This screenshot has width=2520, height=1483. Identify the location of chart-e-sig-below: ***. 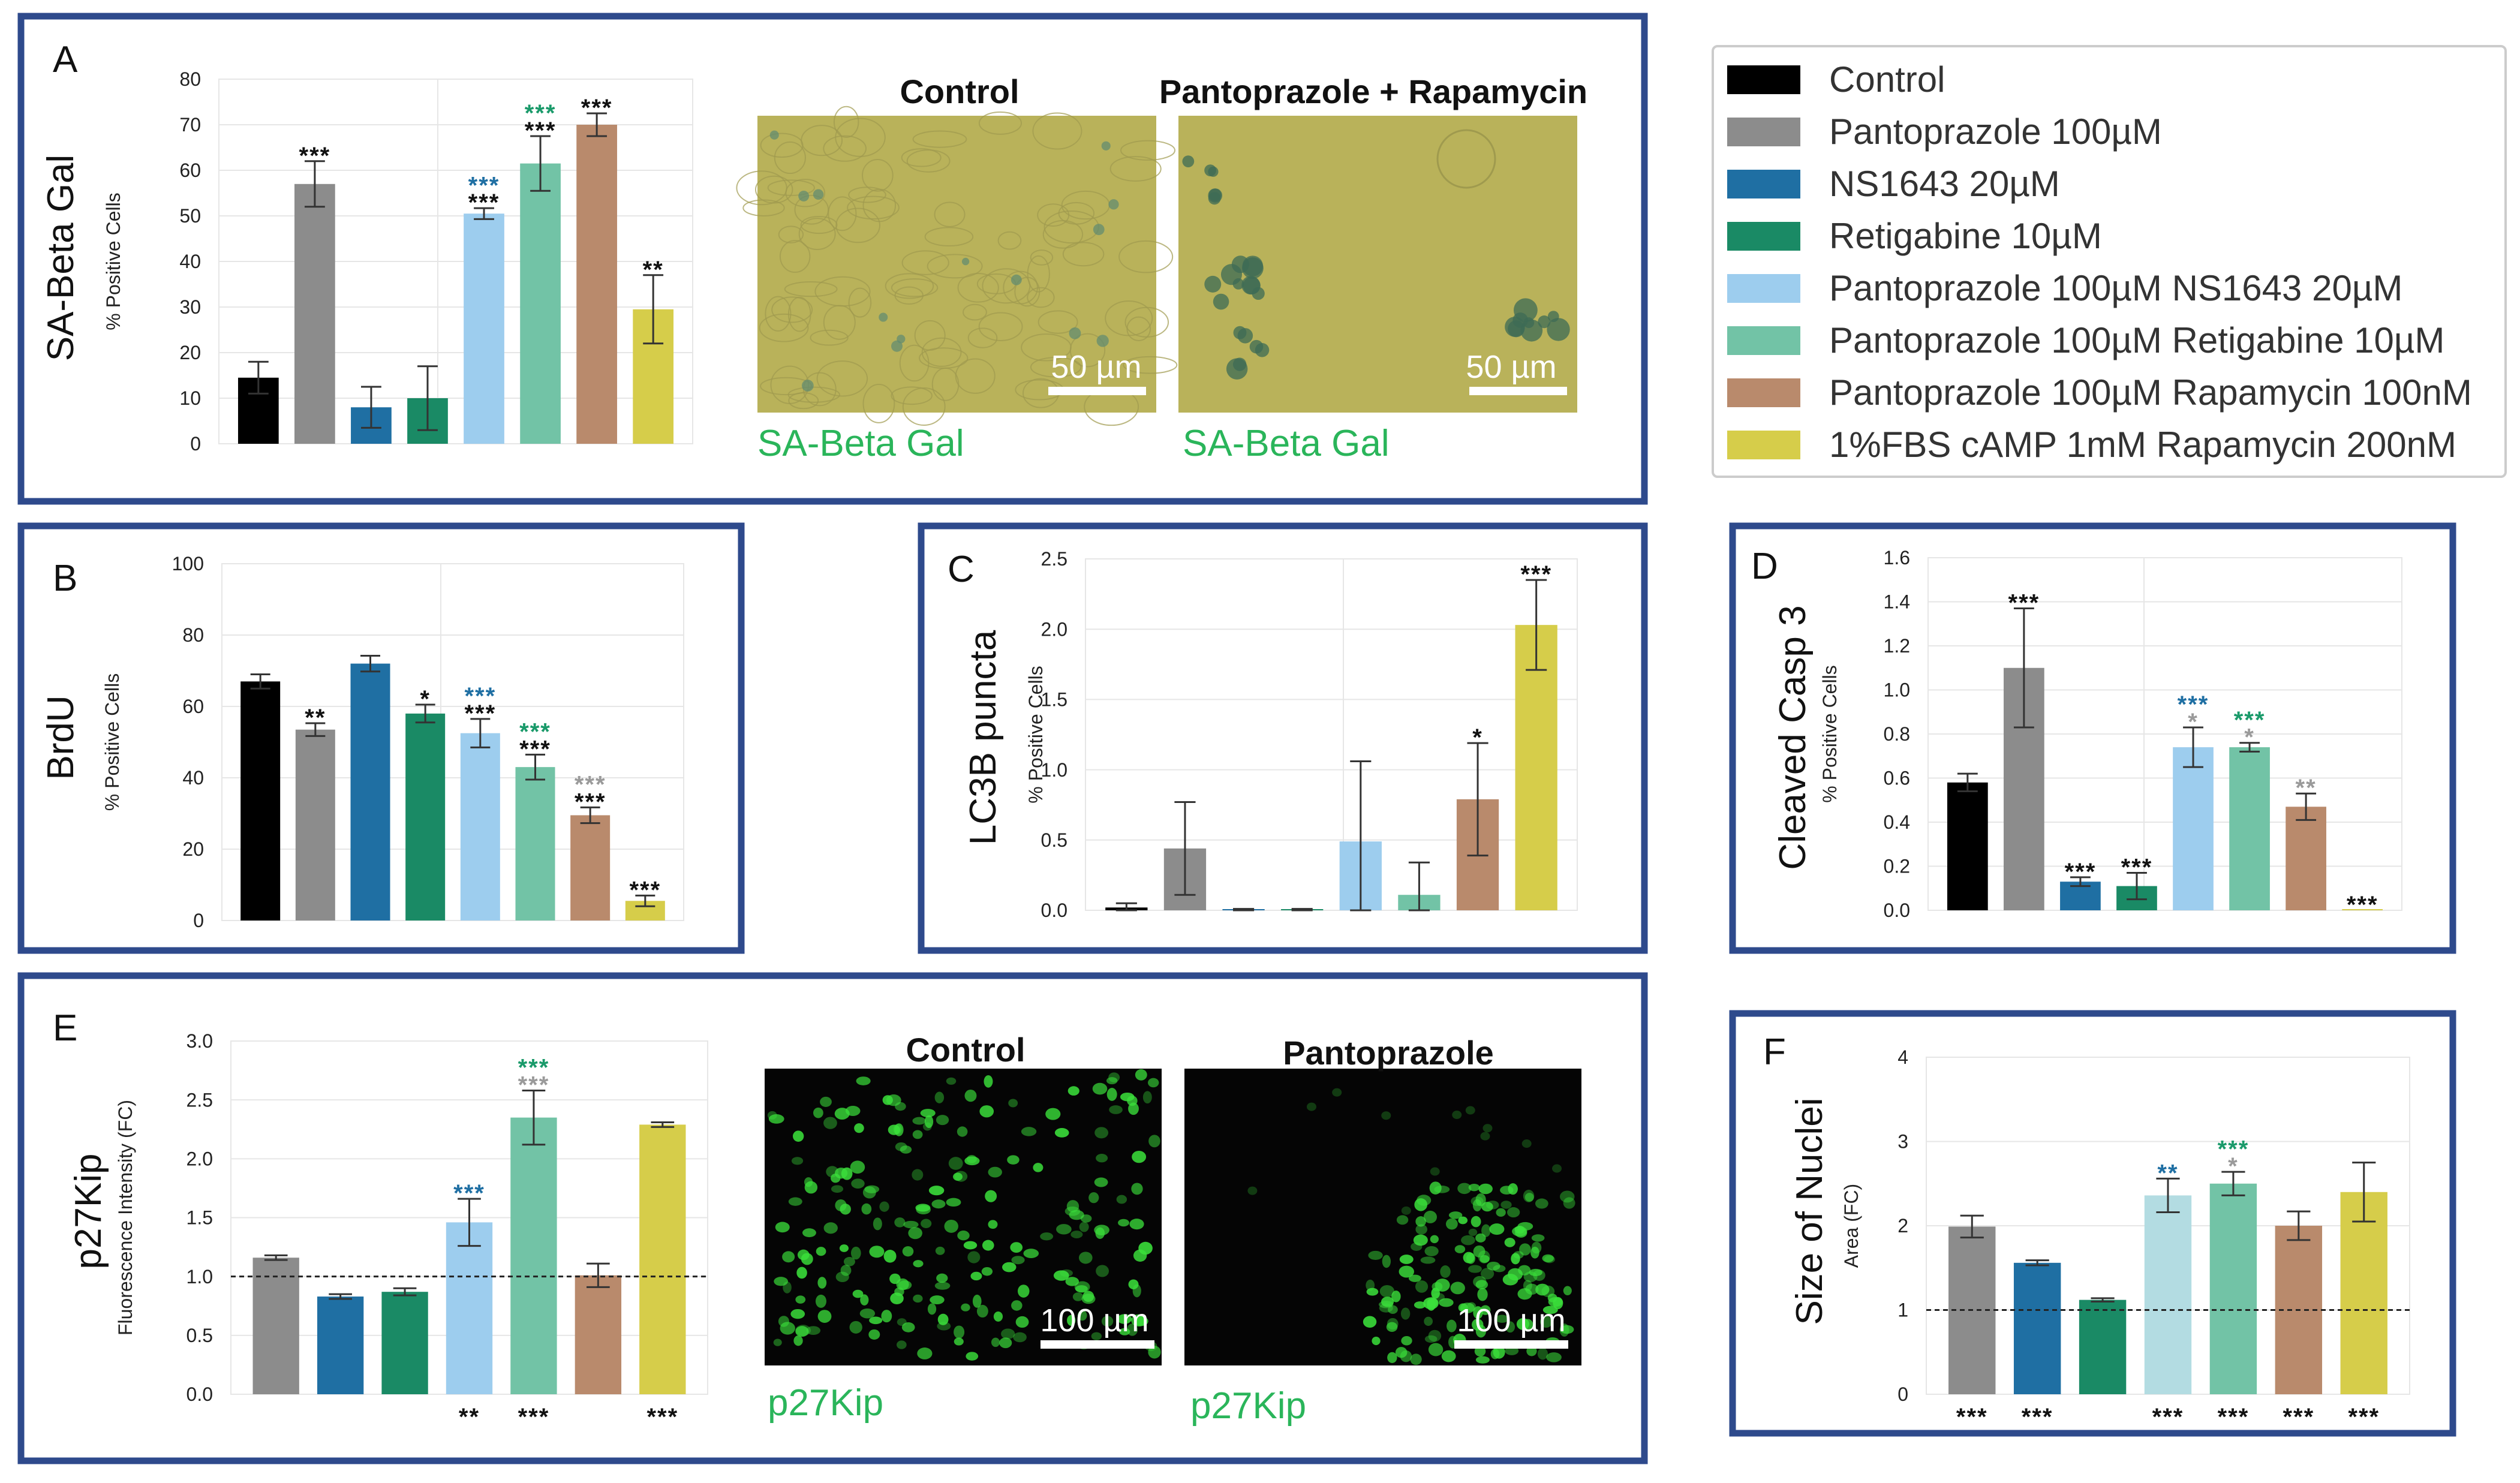
(534, 1417).